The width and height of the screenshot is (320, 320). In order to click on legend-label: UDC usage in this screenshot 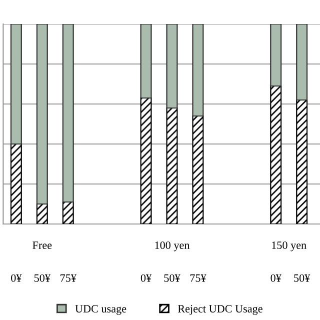, I will do `click(100, 310)`.